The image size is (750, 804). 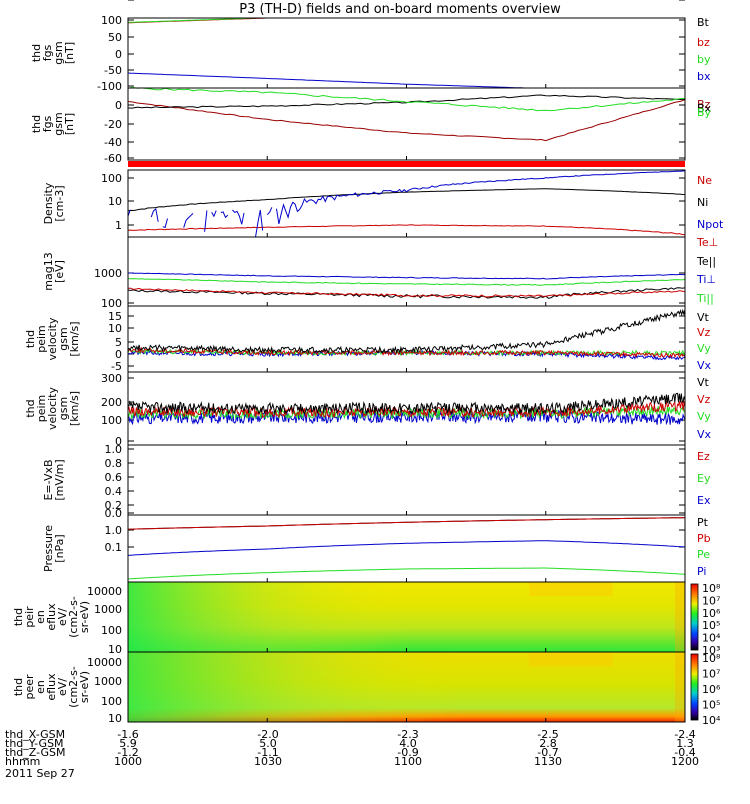 I want to click on footer-row-value: -0.4, so click(x=684, y=752).